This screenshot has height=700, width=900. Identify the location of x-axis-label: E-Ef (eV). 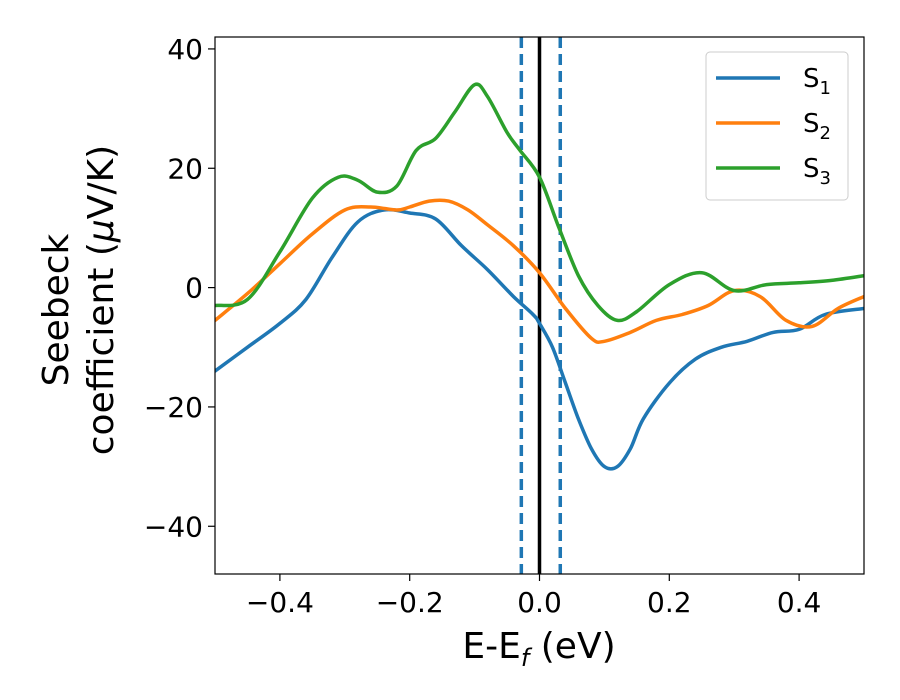
(538, 649).